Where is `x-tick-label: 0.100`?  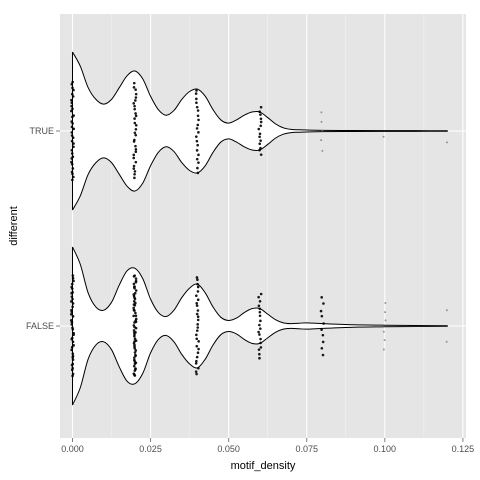 x-tick-label: 0.100 is located at coordinates (385, 449).